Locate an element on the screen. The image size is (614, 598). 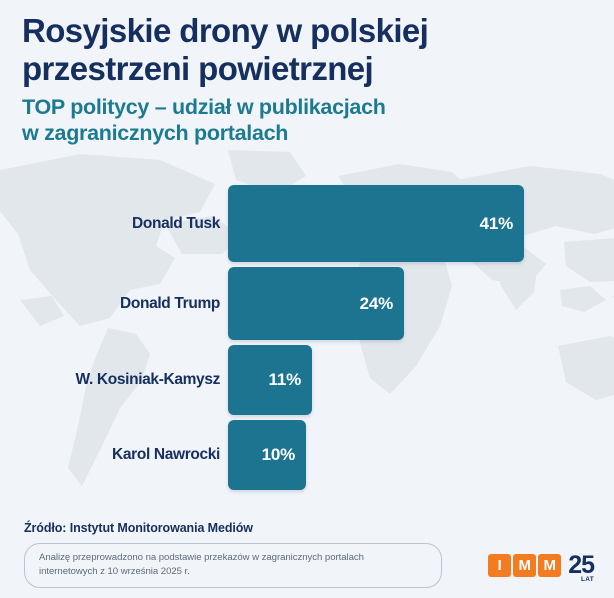
bar-track: 24% is located at coordinates (421, 303).